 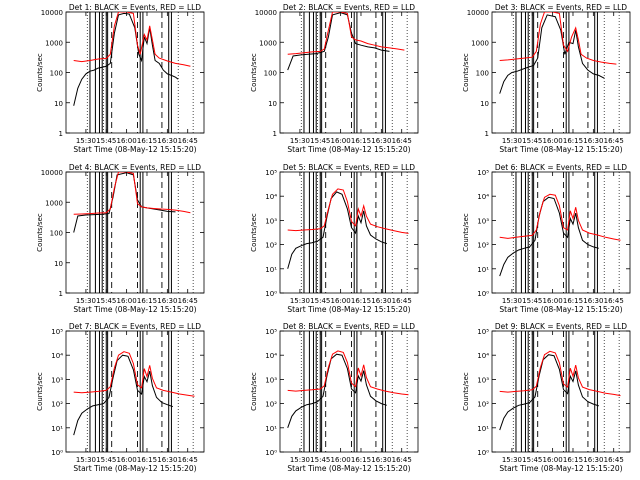 What do you see at coordinates (349, 326) in the screenshot?
I see `panel-title: Det 8: BLACK = Events, RED = LLD` at bounding box center [349, 326].